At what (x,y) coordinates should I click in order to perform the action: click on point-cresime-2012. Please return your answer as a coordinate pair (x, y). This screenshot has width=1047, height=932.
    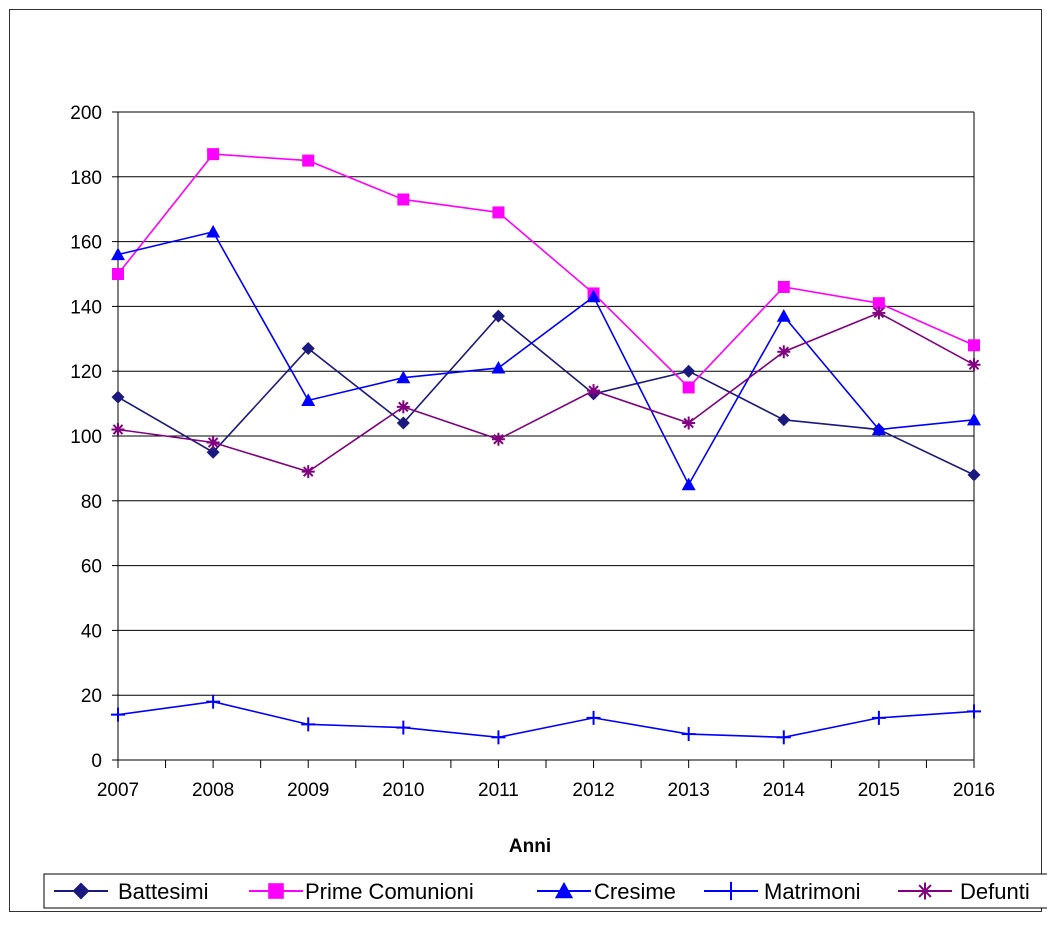
    Looking at the image, I should click on (593, 296).